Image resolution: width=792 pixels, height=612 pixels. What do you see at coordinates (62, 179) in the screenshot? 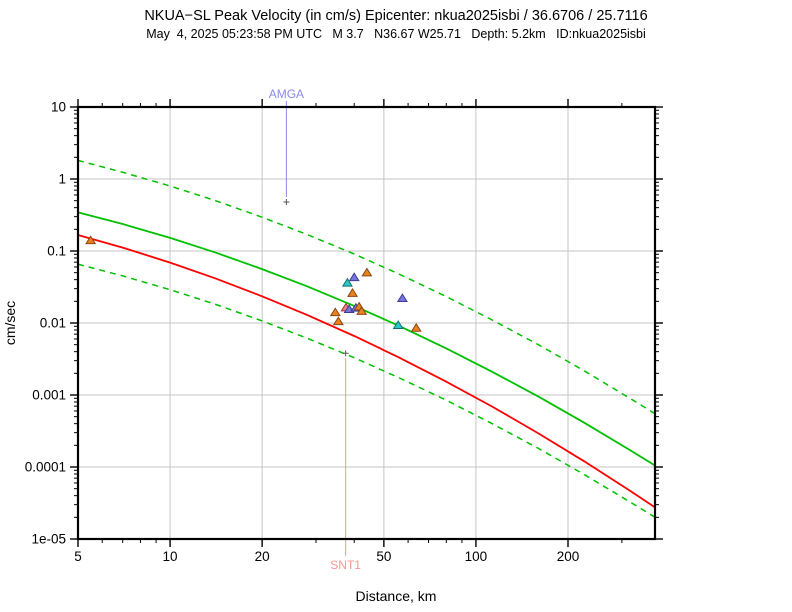
I see `y-tick-label: 1` at bounding box center [62, 179].